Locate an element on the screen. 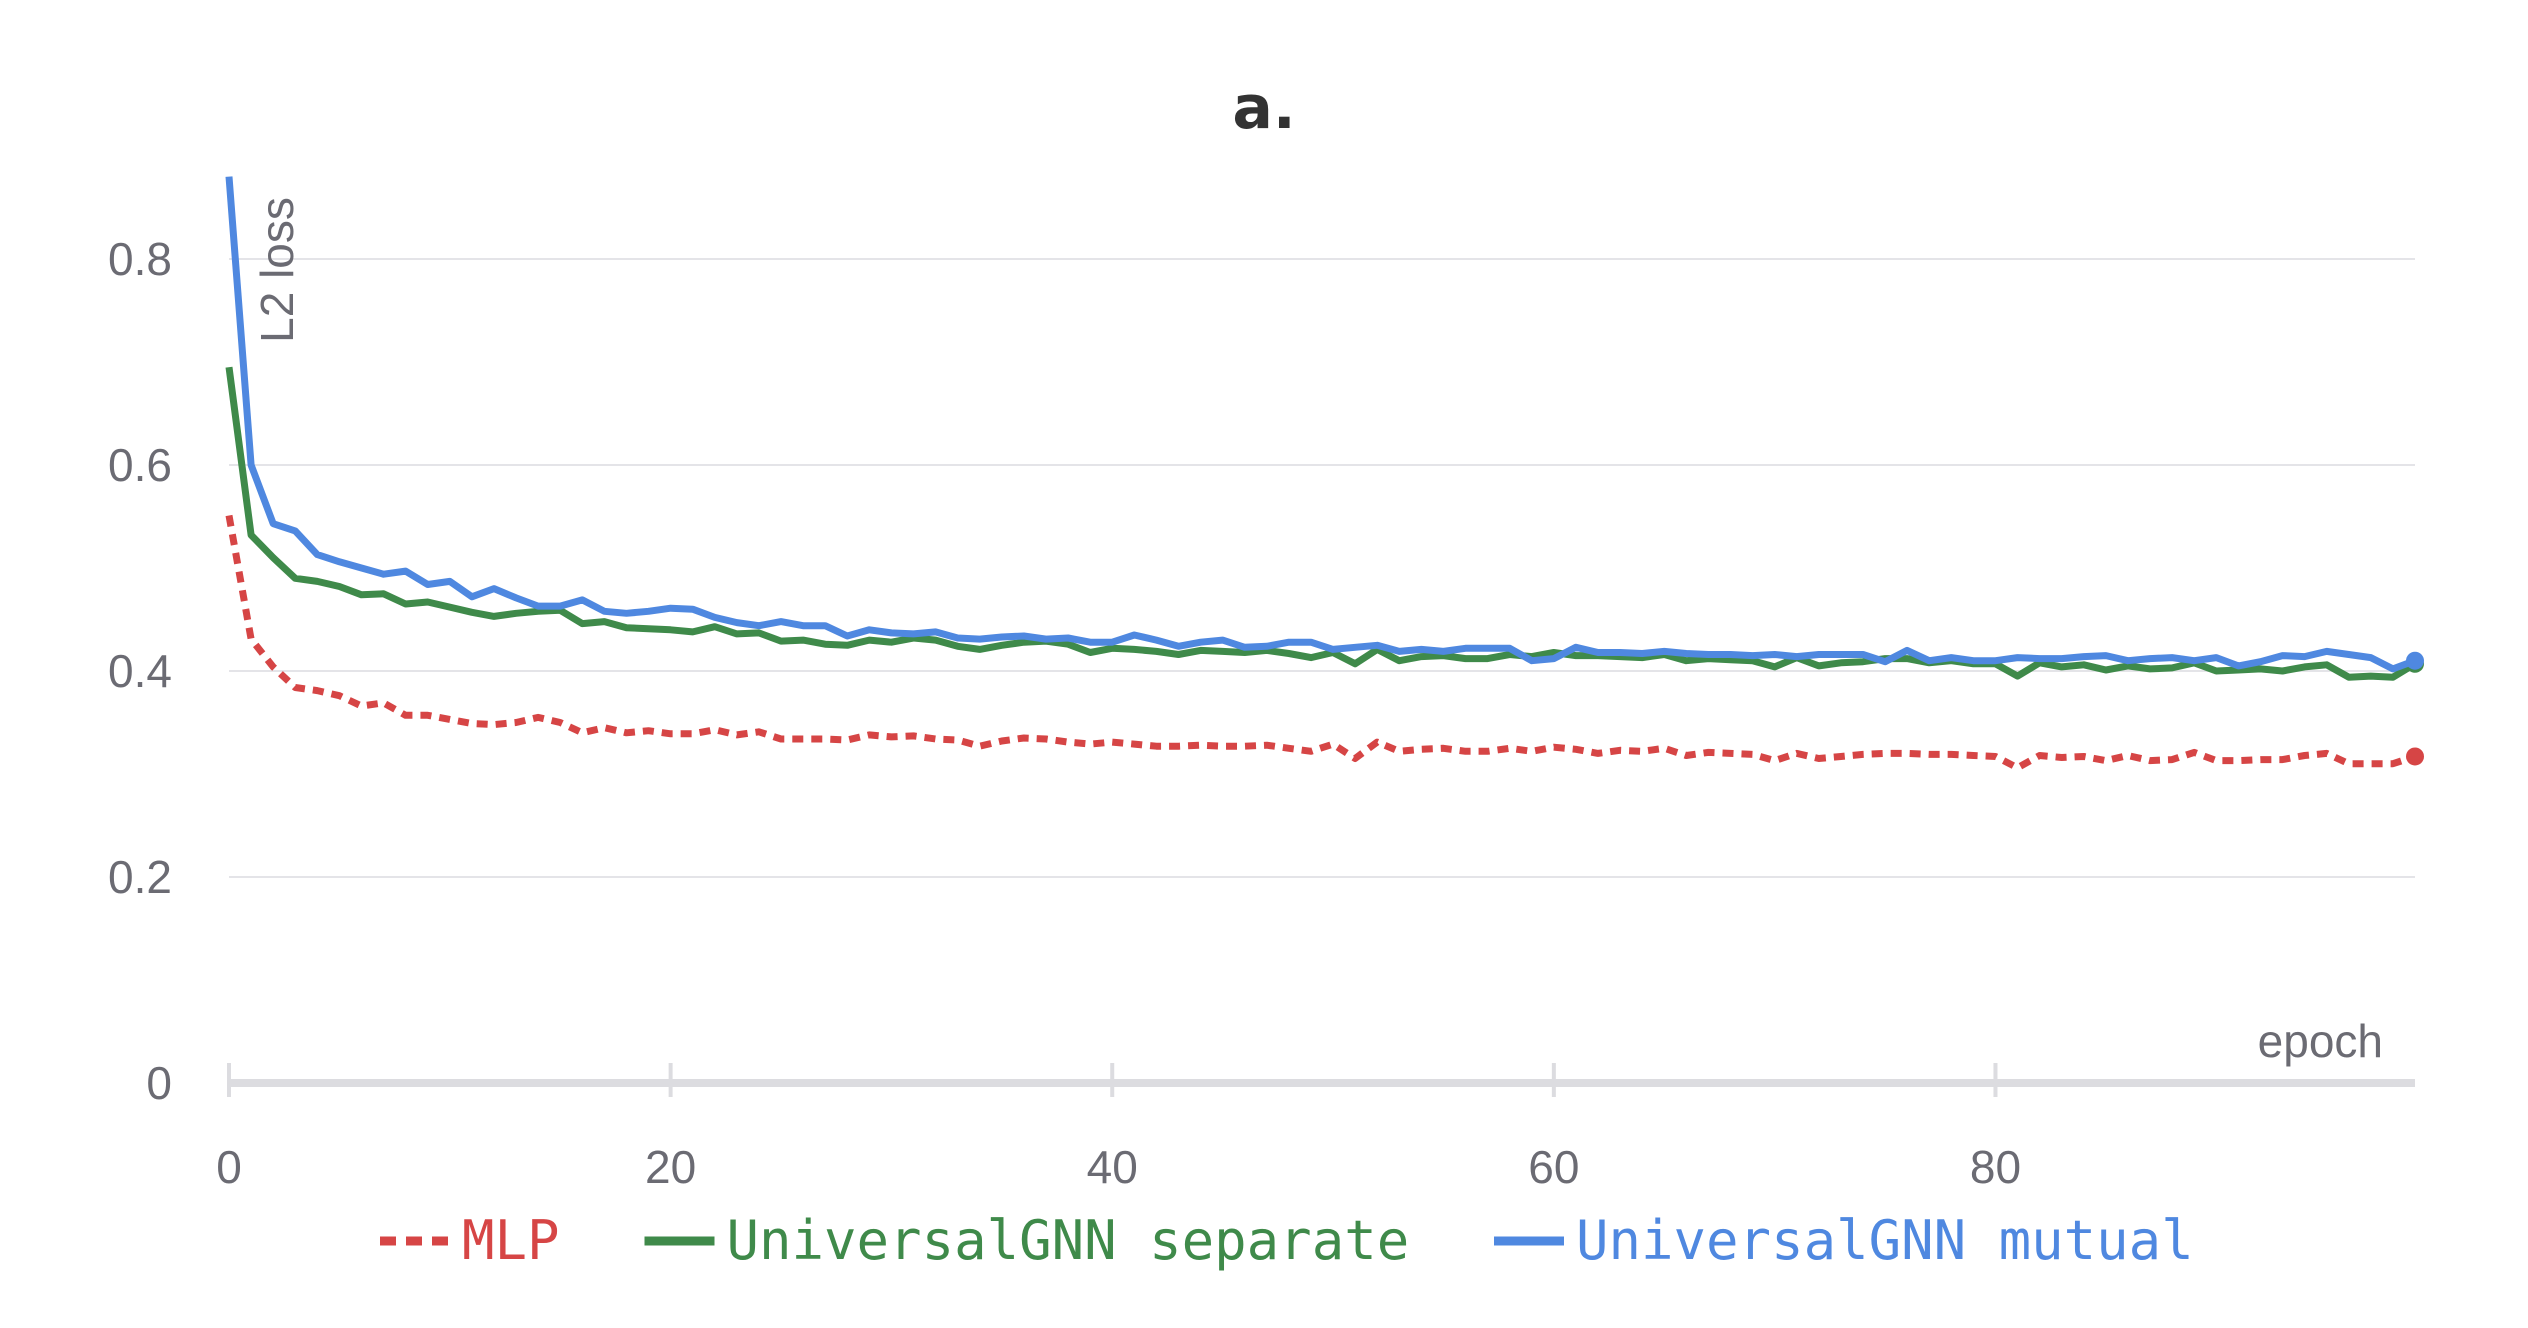 The height and width of the screenshot is (1328, 2528). y-tick-label: 0.8 is located at coordinates (140, 259).